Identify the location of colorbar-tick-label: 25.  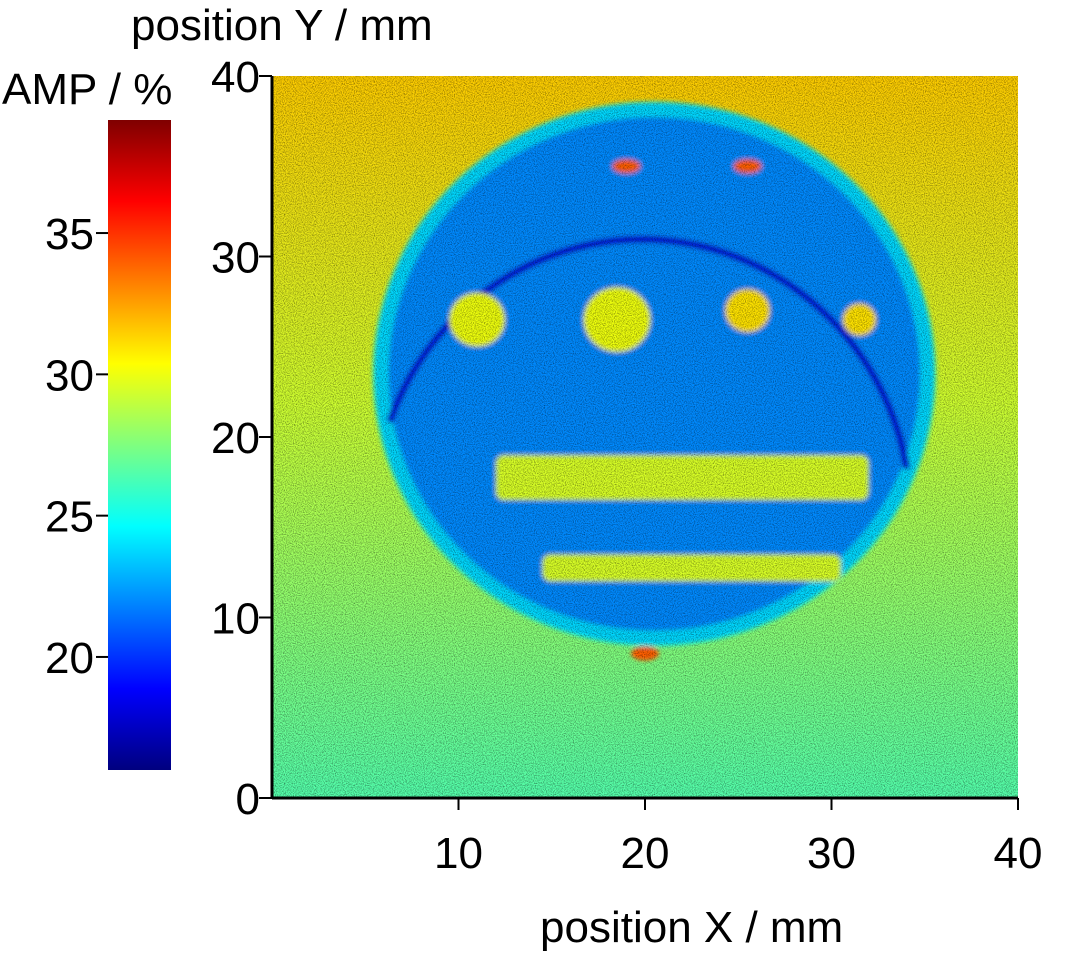
(69, 517).